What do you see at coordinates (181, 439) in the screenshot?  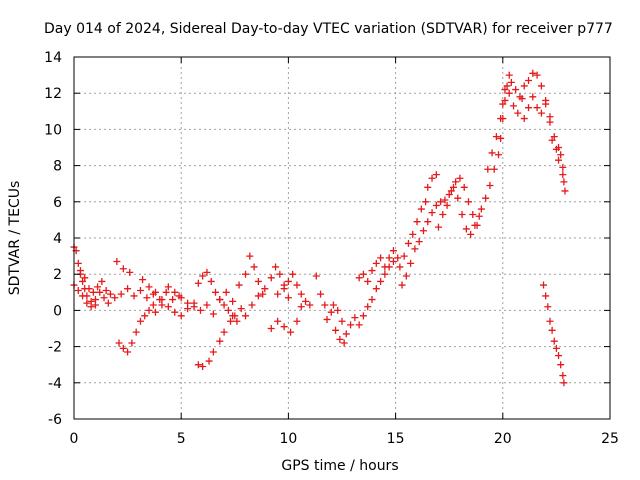 I see `x-tick-label: 5` at bounding box center [181, 439].